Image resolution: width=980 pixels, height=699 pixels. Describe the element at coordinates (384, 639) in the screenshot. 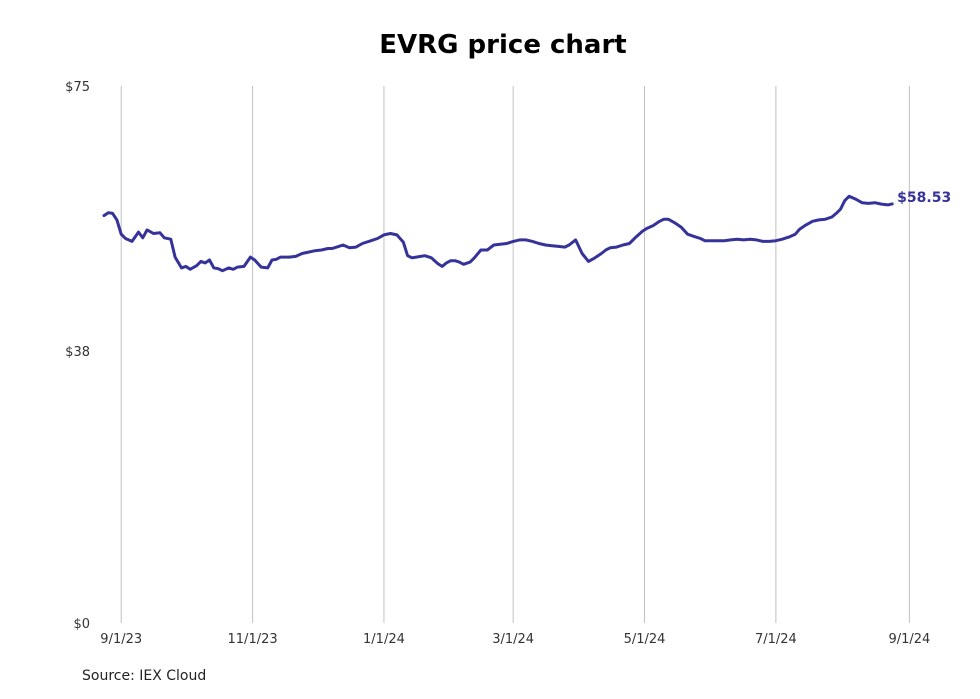

I see `x-tick-label: 1/1/24` at that location.